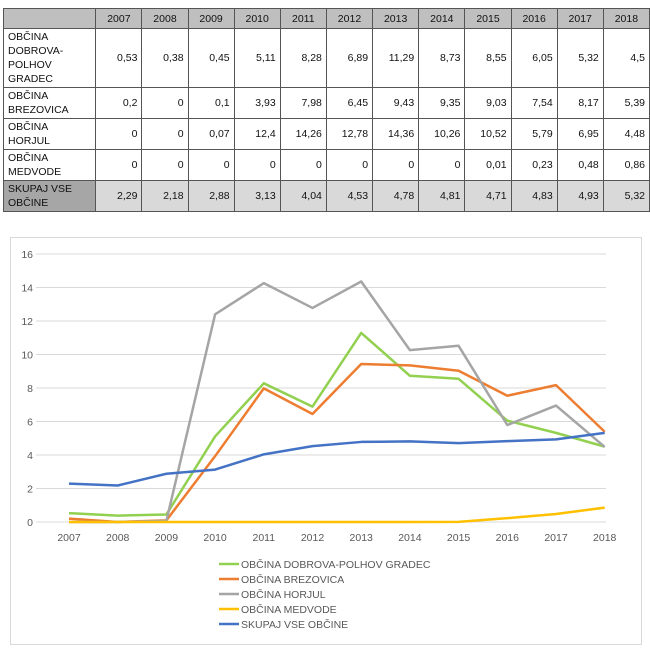 This screenshot has height=650, width=650. What do you see at coordinates (362, 538) in the screenshot?
I see `x-tick-label: 2013` at bounding box center [362, 538].